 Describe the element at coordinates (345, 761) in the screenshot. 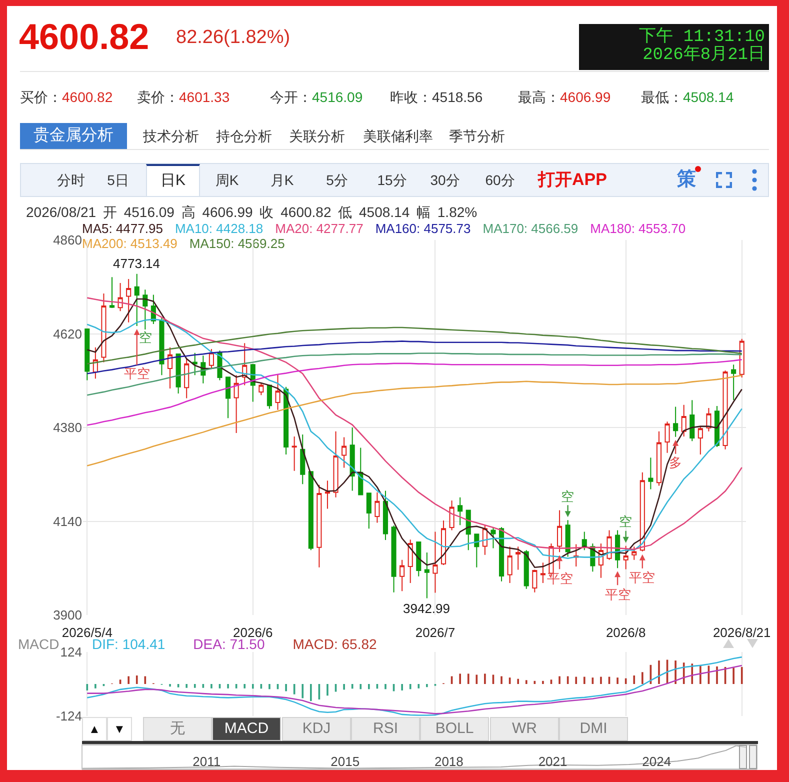

I see `x-tick-label: 2015` at that location.